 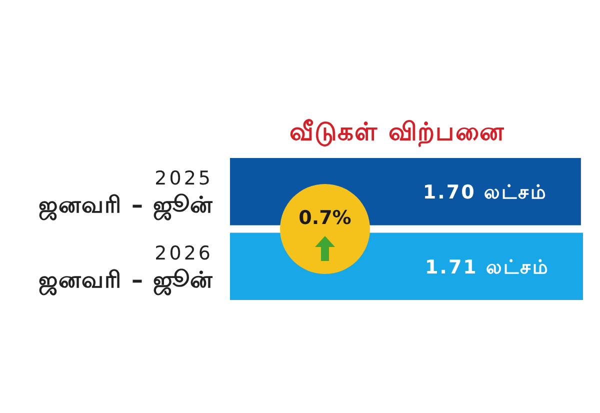 I want to click on data-label: 1.71 லட்சம், so click(x=487, y=267).